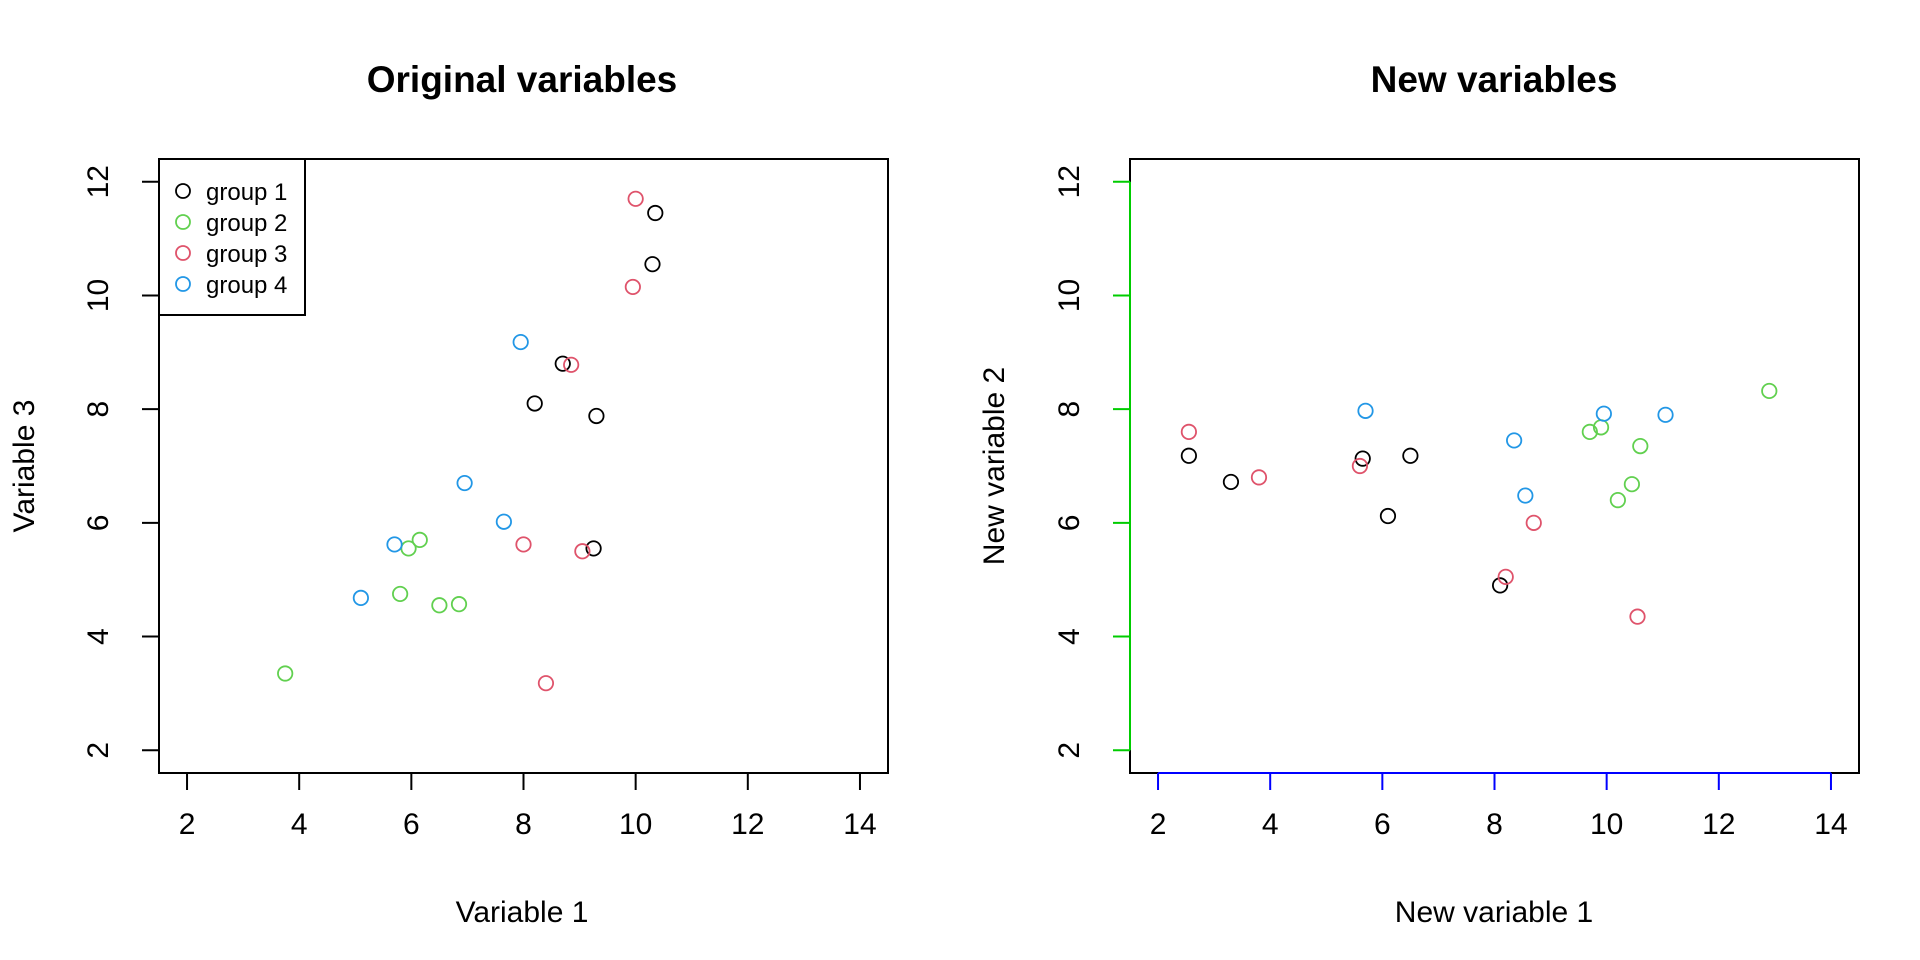  I want to click on legend-label-group-2: group 2, so click(246, 223).